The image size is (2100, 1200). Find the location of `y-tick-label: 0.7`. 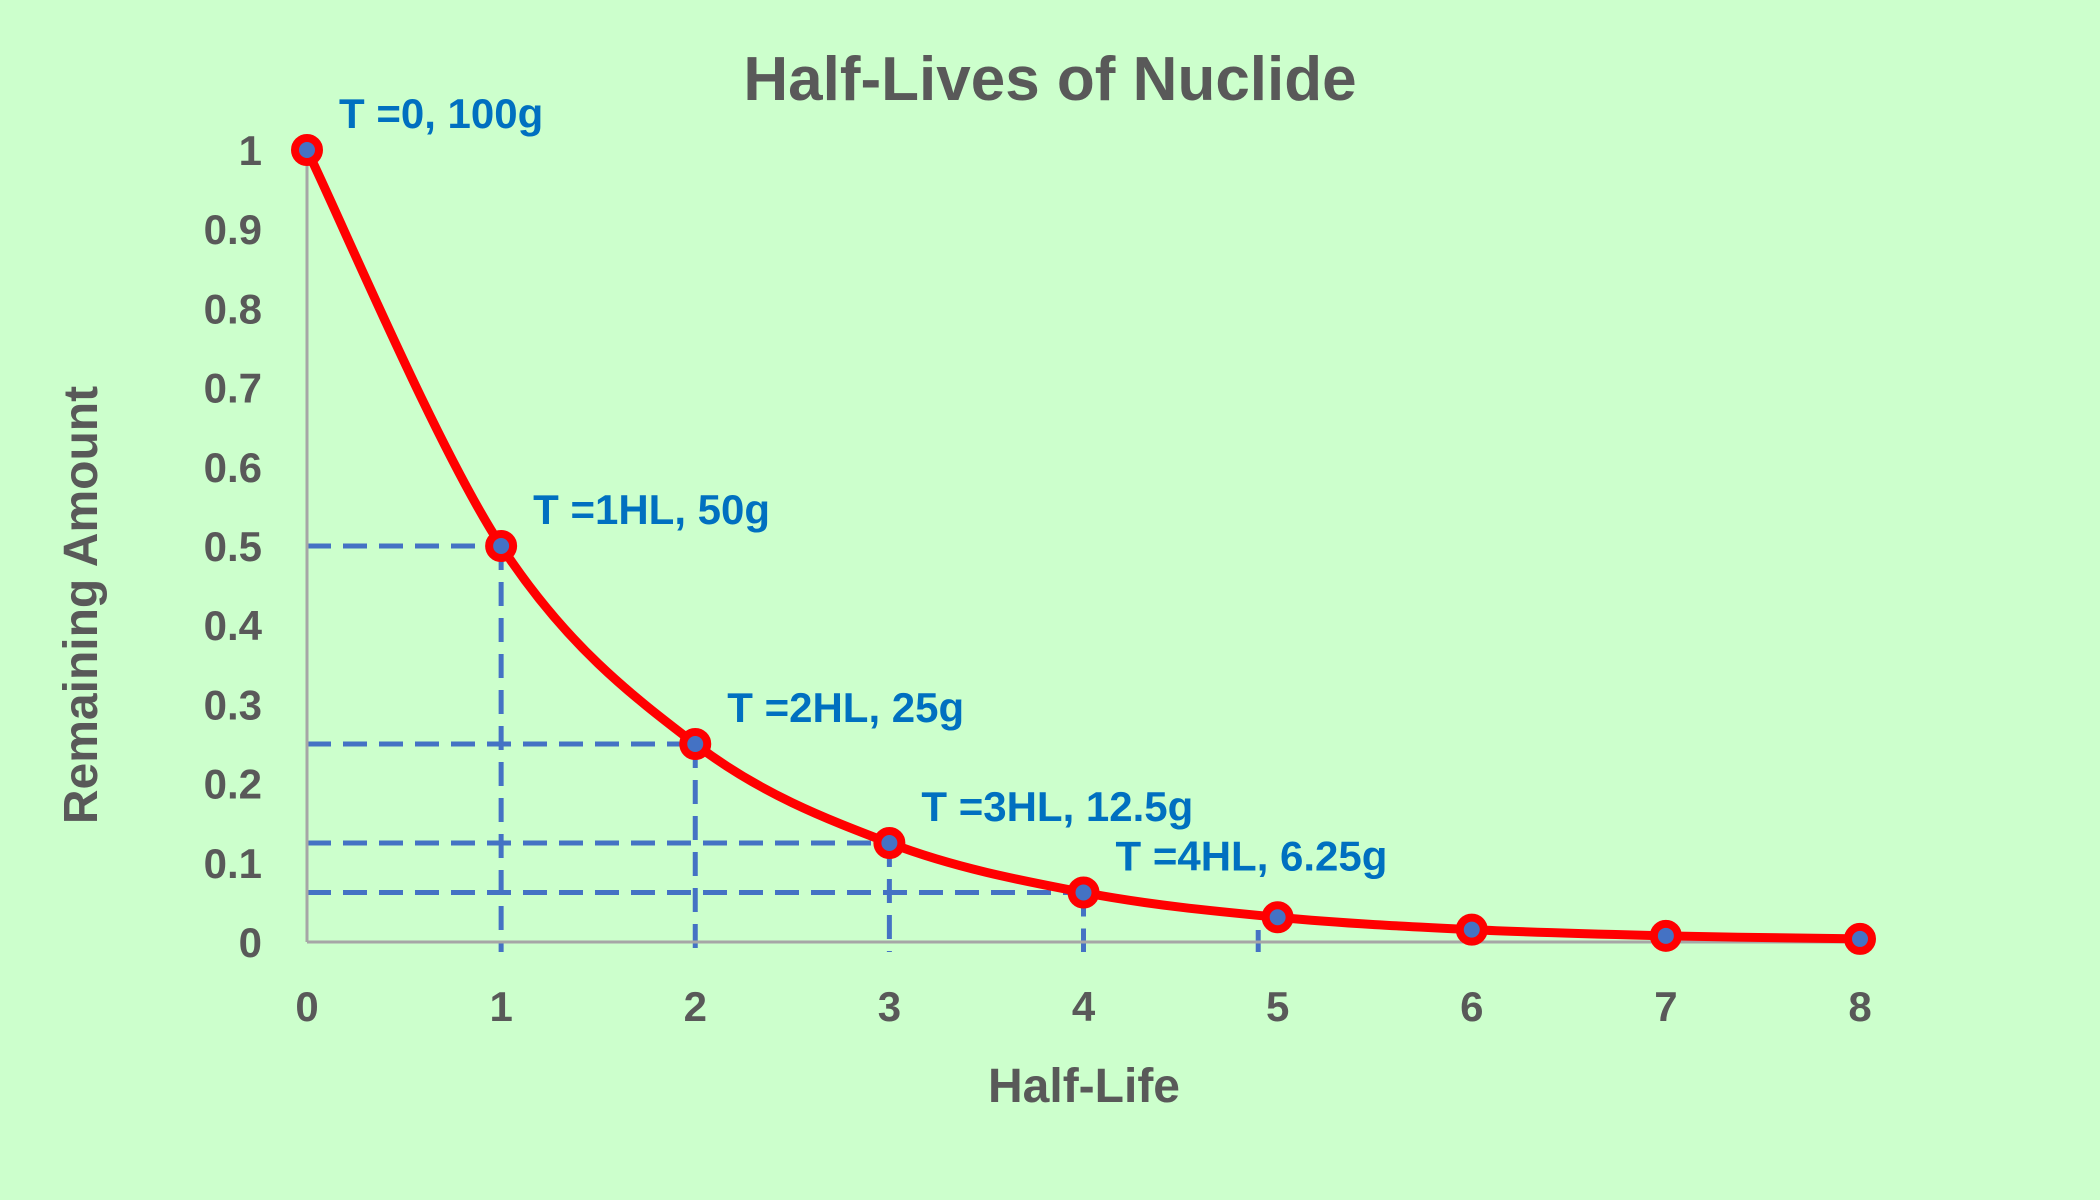

y-tick-label: 0.7 is located at coordinates (233, 388).